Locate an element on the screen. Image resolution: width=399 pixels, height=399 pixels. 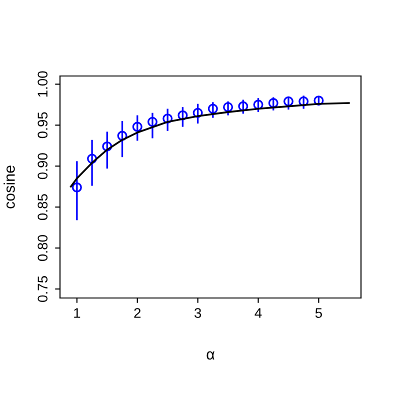
y-tick-label: 0.90 is located at coordinates (43, 166).